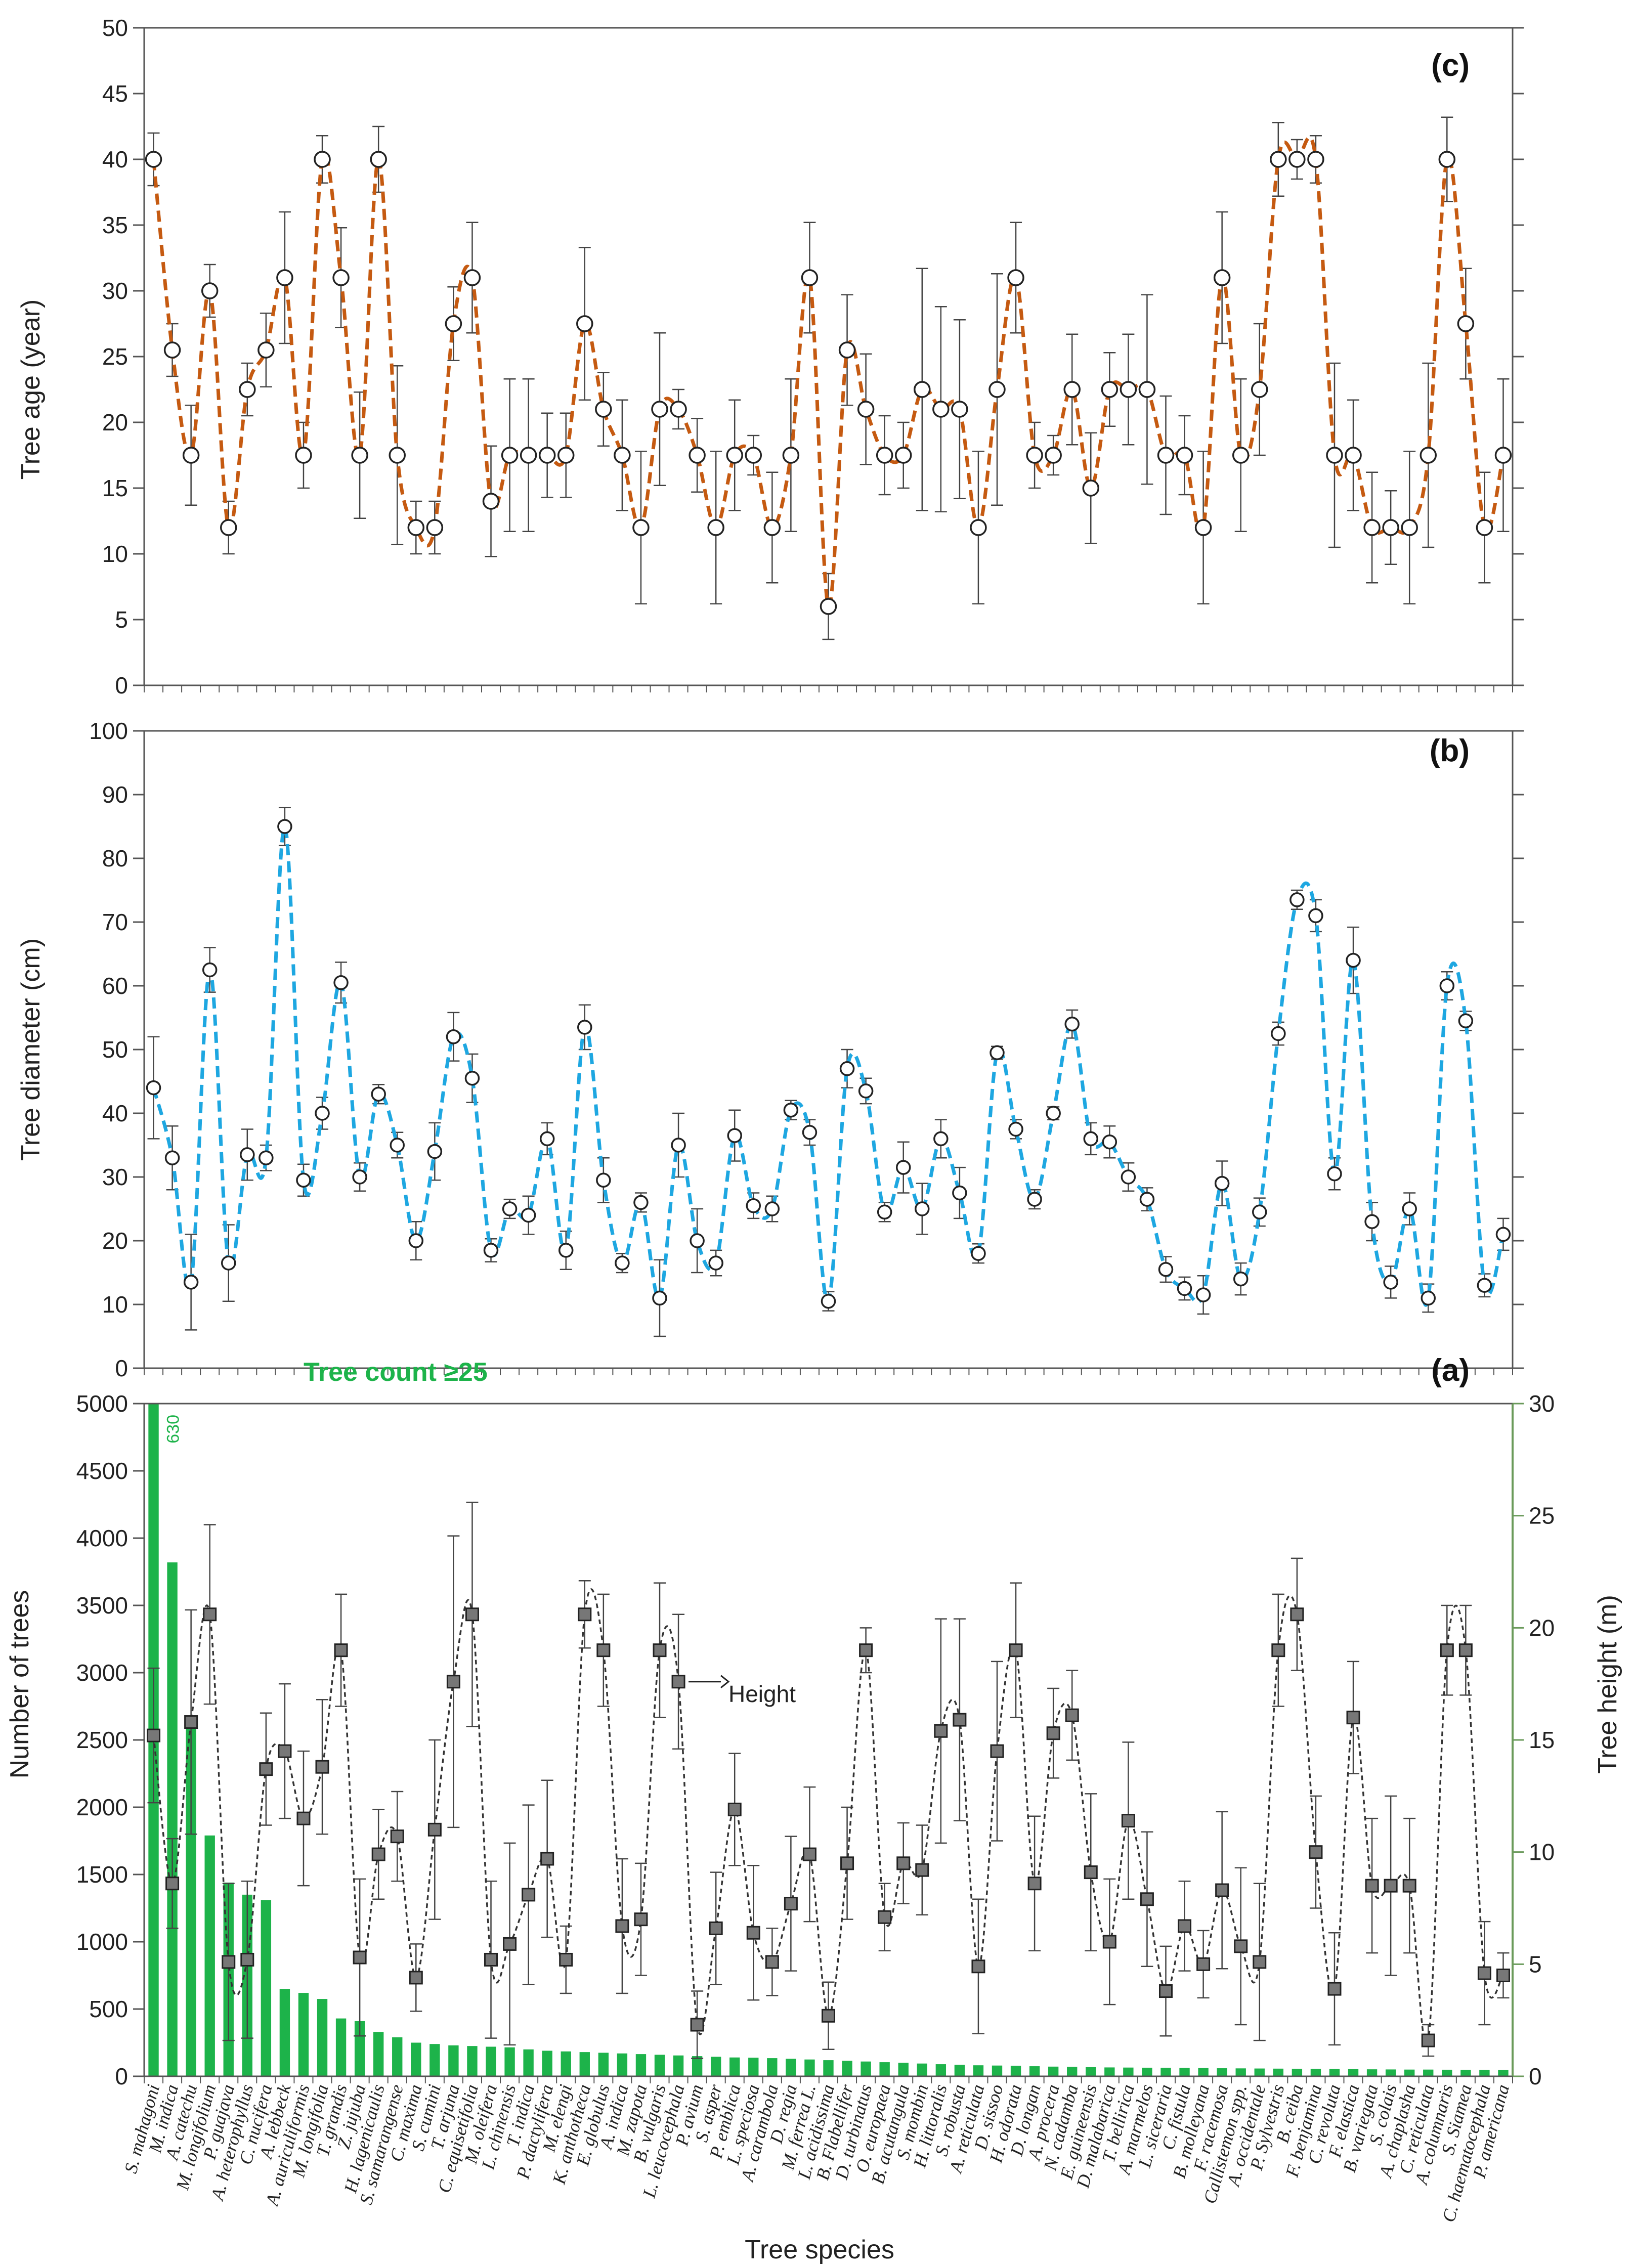 Image resolution: width=1634 pixels, height=2268 pixels. Describe the element at coordinates (725, 1681) in the screenshot. I see `height-annotation-arrowhead` at that location.